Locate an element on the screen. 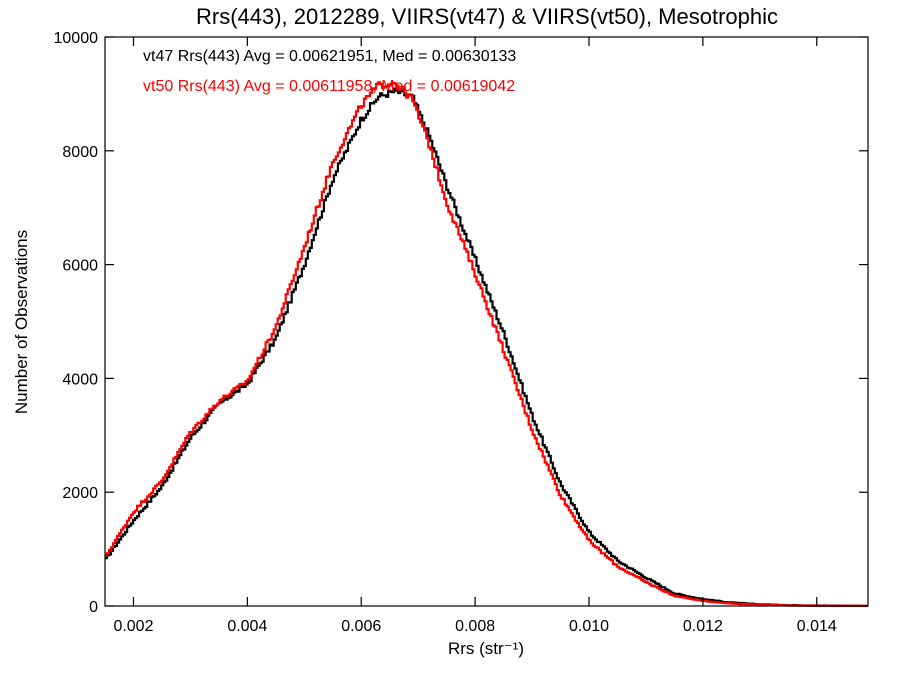 The height and width of the screenshot is (675, 900). y-tick-label: 6000 is located at coordinates (80, 266).